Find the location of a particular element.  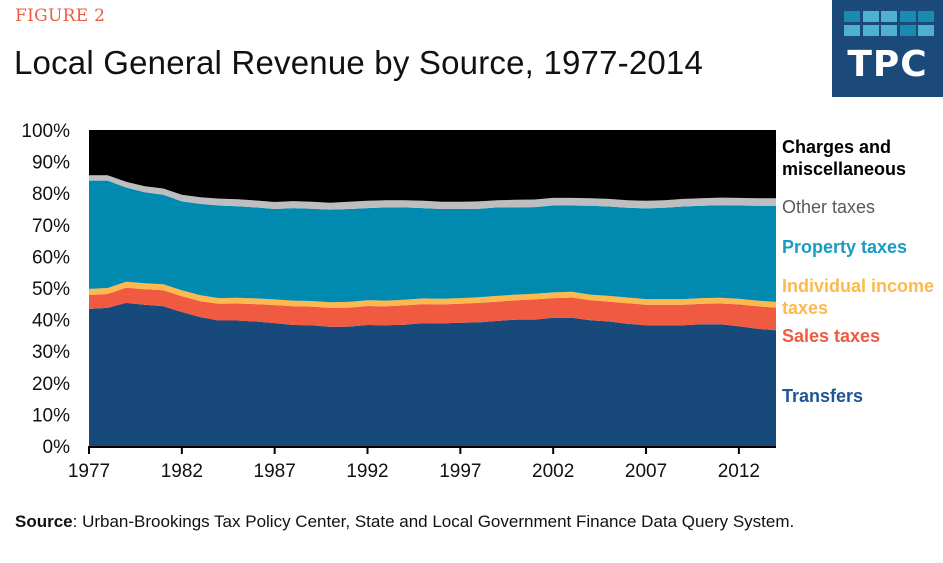

y-axis: 0% 10% 20% 30% 40% 50% 60% 70% 80% 90% 100% is located at coordinates (45, 289).